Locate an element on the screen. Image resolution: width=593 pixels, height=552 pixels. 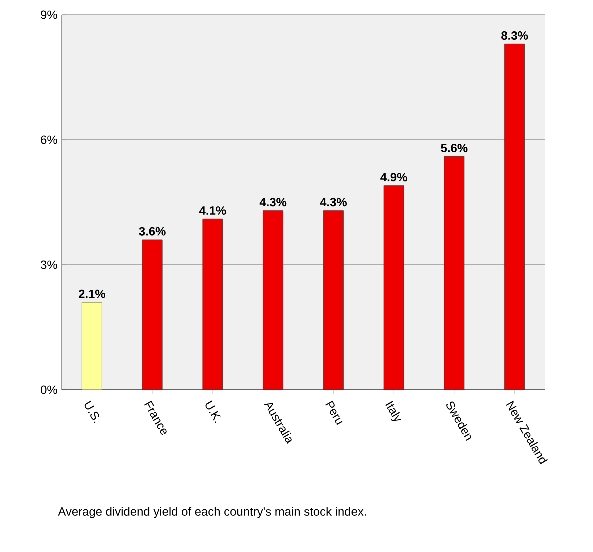
data-label: 8.3% is located at coordinates (515, 36).